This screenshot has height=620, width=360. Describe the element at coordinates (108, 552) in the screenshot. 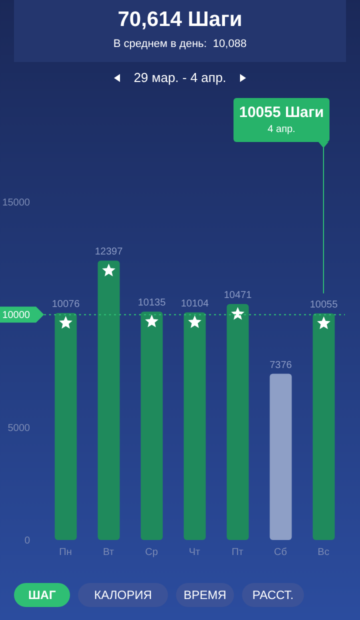

I see `x-tick-label: Вт` at that location.